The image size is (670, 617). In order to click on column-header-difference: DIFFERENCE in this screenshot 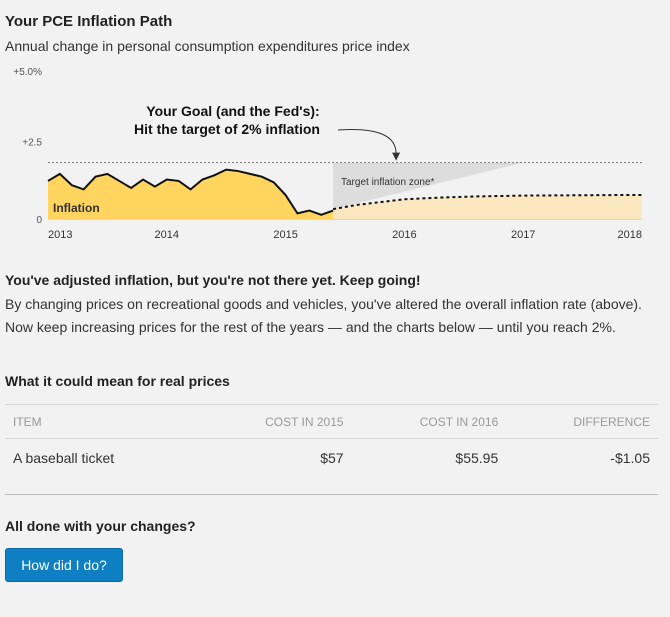, I will do `click(582, 421)`.